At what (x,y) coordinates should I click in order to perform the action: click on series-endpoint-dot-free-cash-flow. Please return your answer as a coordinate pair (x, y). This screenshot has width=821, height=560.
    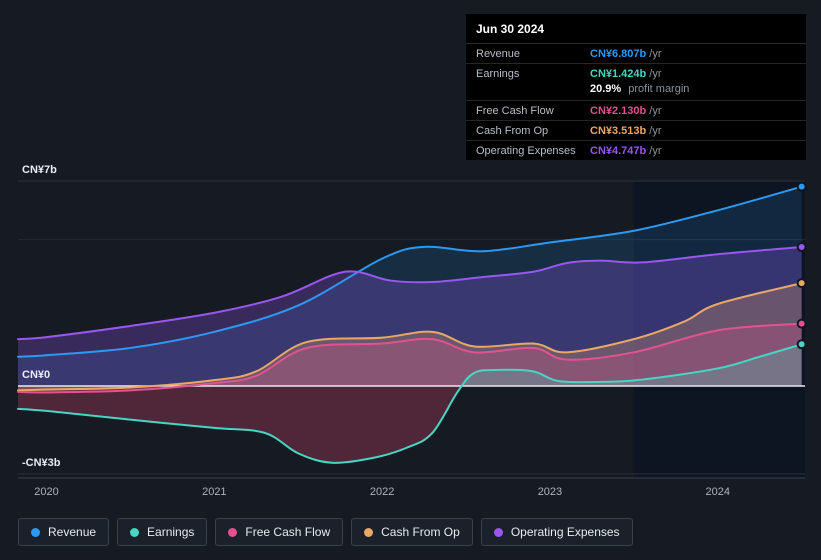
    Looking at the image, I should click on (801, 323).